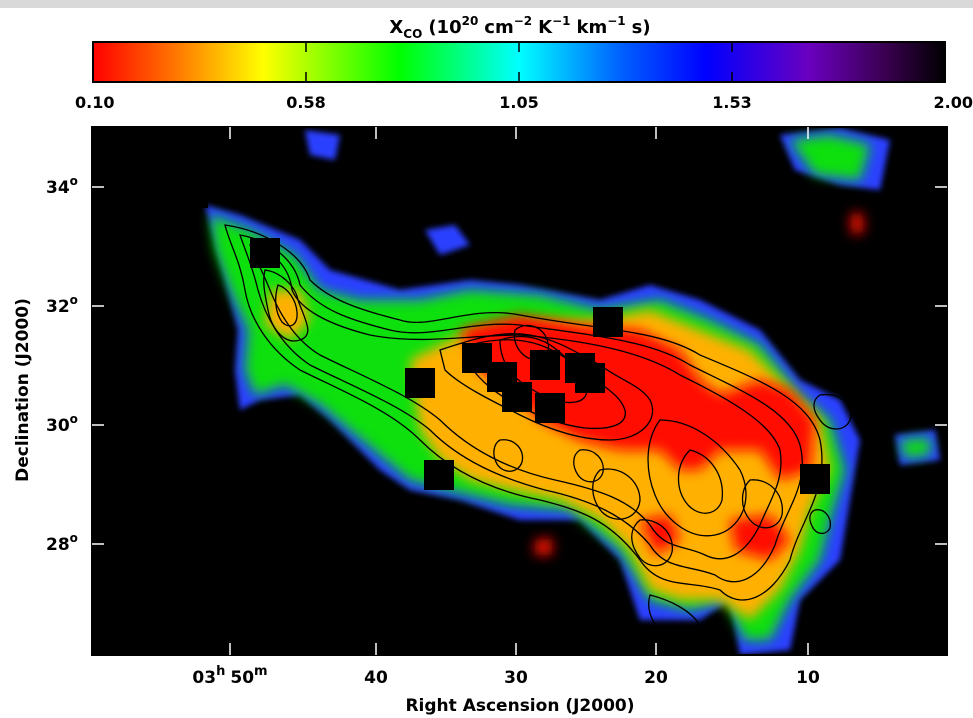 The height and width of the screenshot is (718, 973). I want to click on colorbar-tick-label: 2.00, so click(953, 102).